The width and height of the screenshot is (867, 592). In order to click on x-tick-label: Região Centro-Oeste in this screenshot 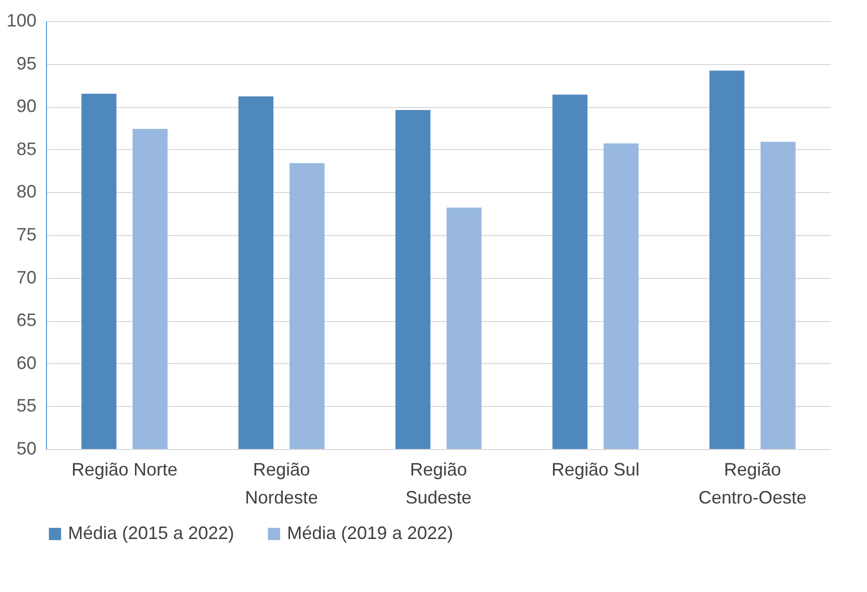, I will do `click(752, 484)`.